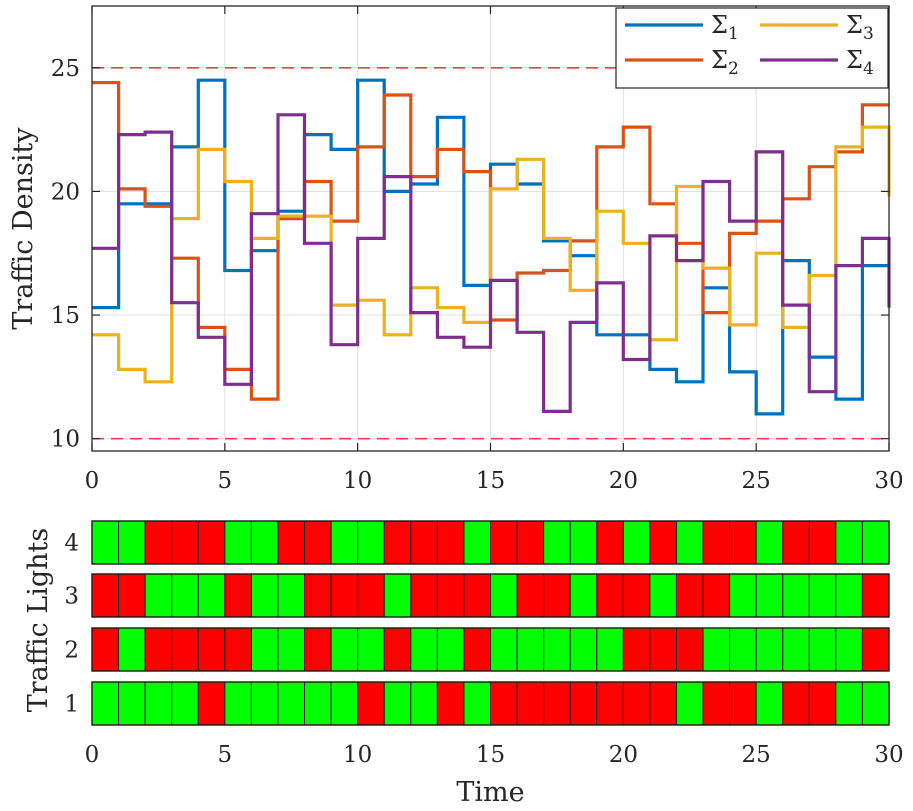 The image size is (913, 811). Describe the element at coordinates (238, 649) in the screenshot. I see `light-cell-r2-t5` at that location.